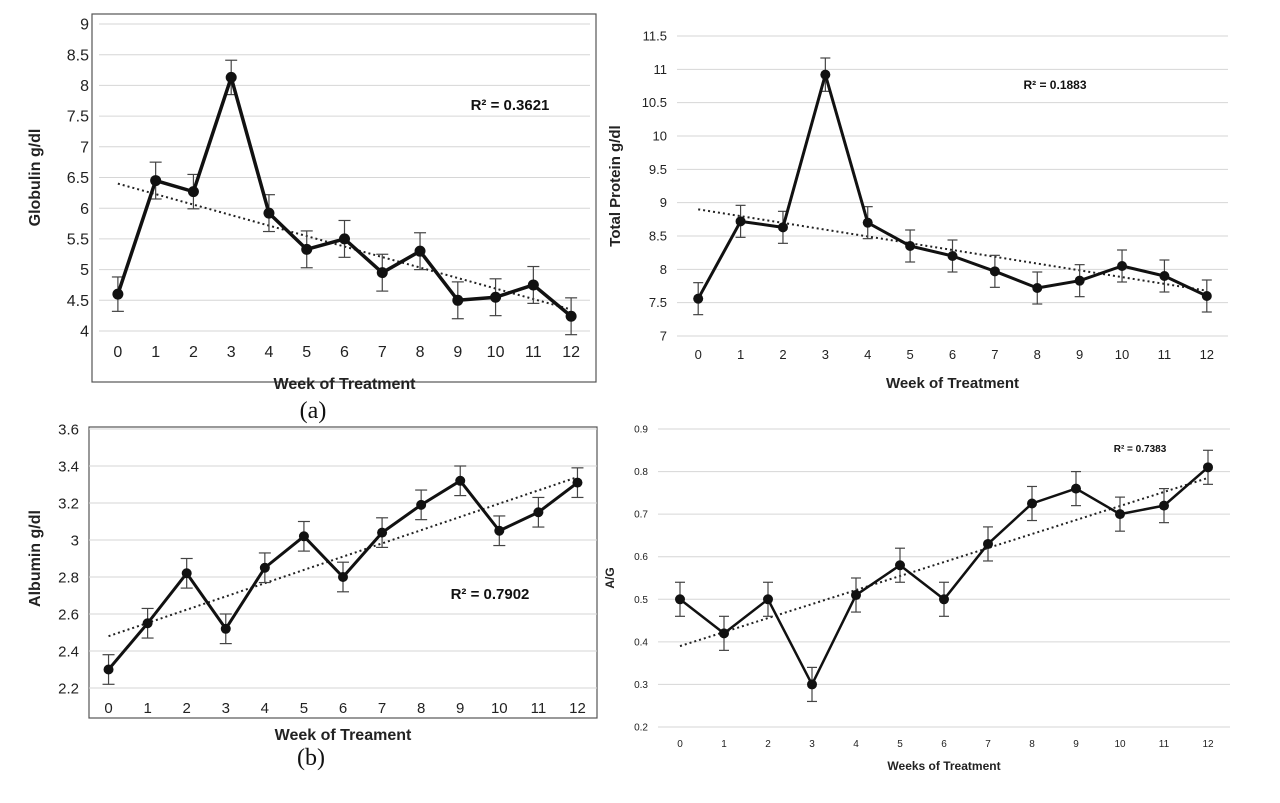  Describe the element at coordinates (78, 240) in the screenshot. I see `y-tick-label: 5.5` at that location.